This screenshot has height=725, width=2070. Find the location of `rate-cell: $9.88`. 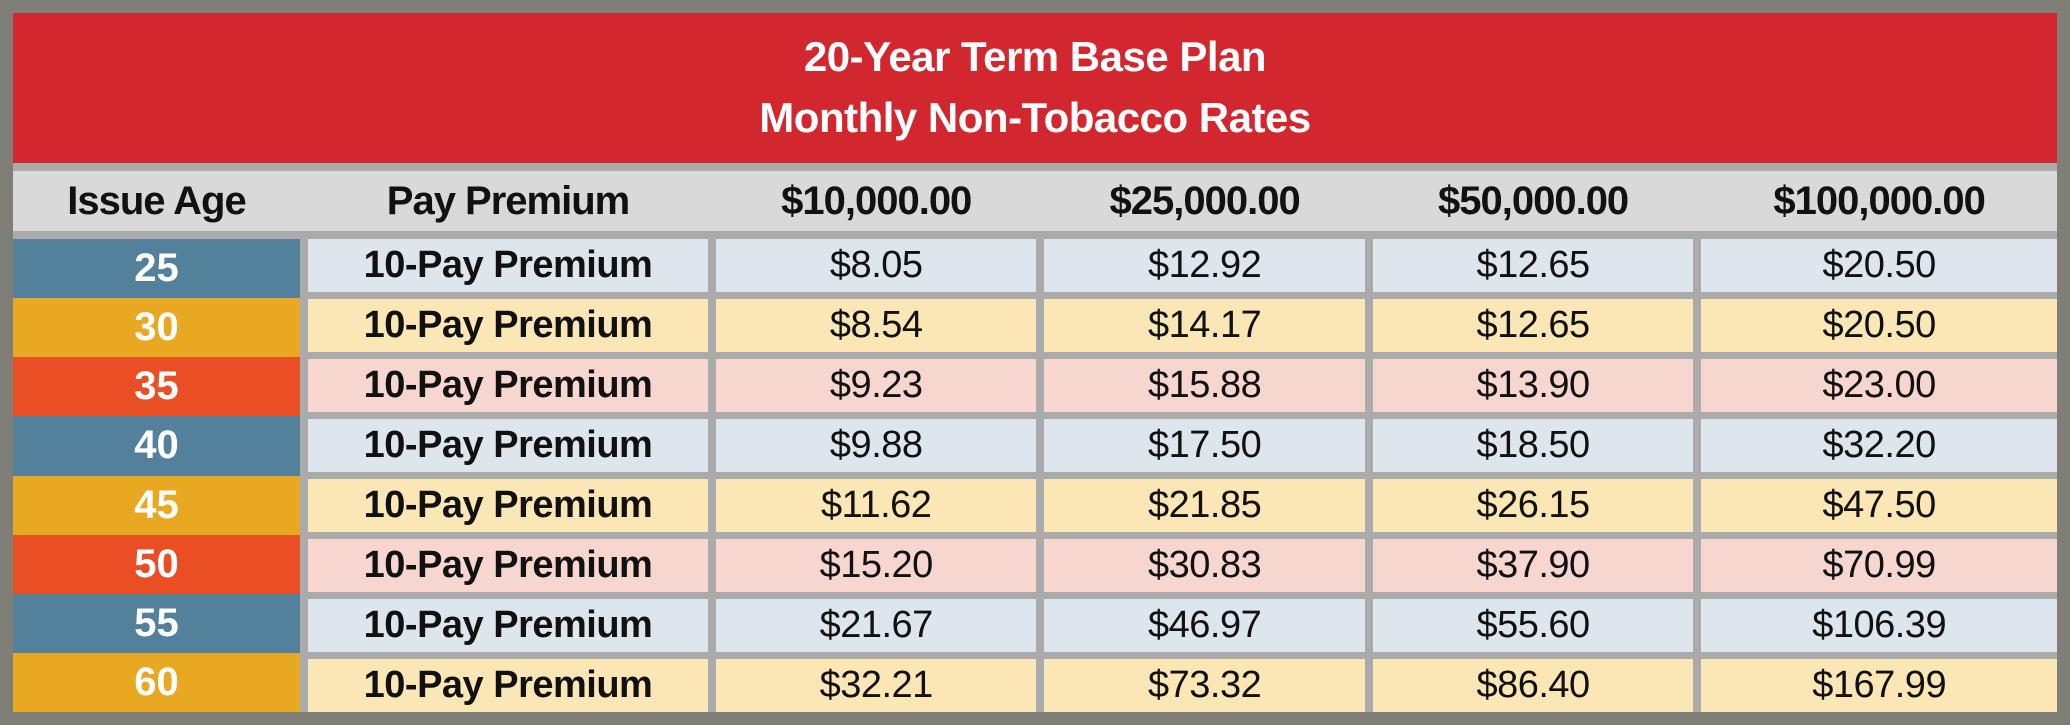

rate-cell: $9.88 is located at coordinates (876, 445).